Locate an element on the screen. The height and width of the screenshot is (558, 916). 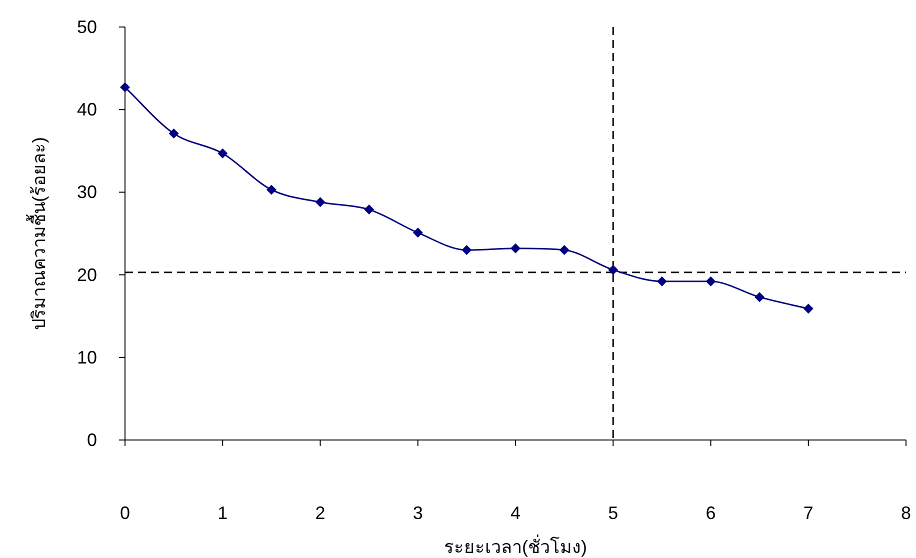
x-tick-label: 4 is located at coordinates (515, 513).